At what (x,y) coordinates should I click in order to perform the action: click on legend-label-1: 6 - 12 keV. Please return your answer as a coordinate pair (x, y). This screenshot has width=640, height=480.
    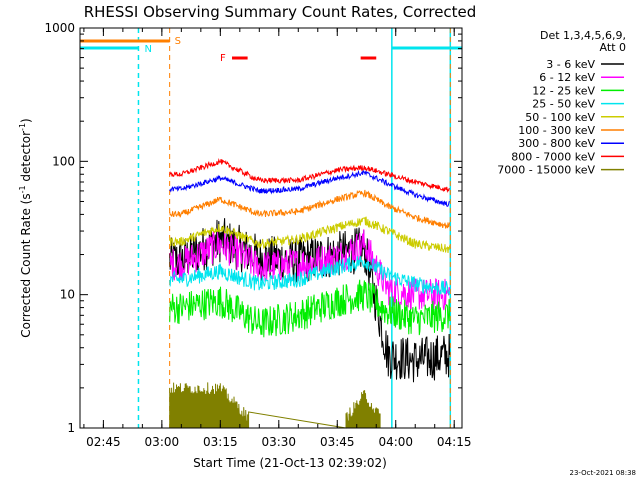
    Looking at the image, I should click on (567, 77).